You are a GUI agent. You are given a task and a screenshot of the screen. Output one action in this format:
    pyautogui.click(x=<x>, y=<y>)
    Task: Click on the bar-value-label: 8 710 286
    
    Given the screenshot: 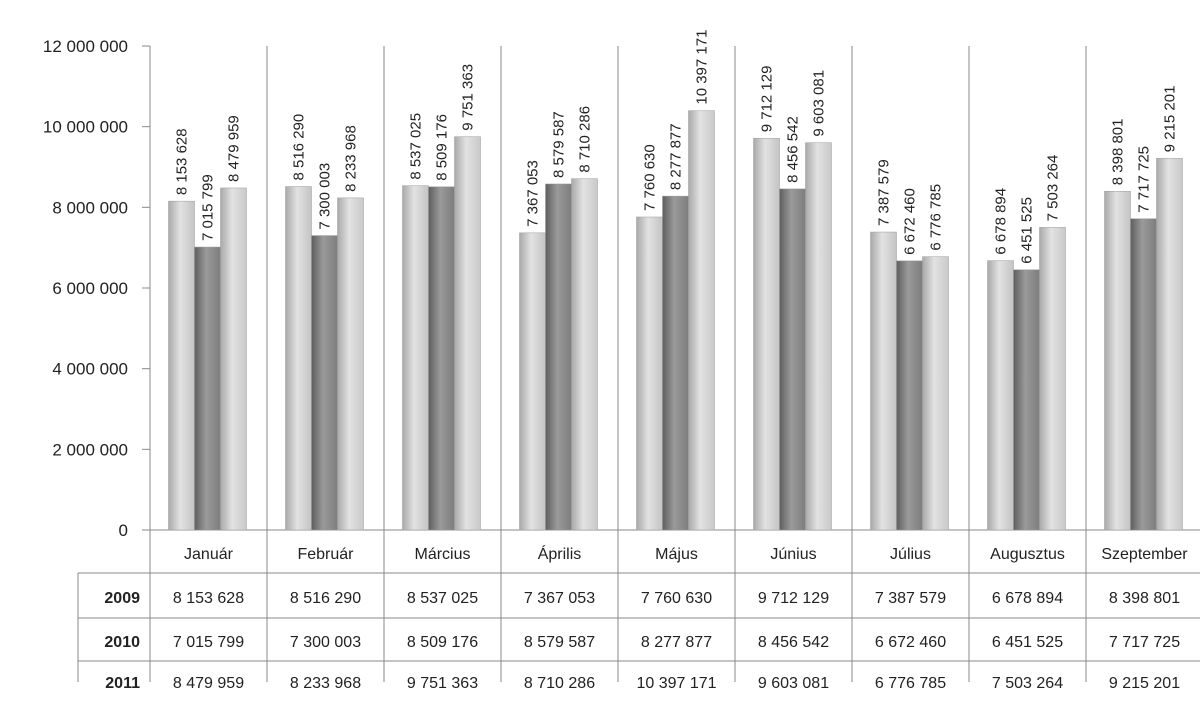 What is the action you would take?
    pyautogui.click(x=585, y=139)
    